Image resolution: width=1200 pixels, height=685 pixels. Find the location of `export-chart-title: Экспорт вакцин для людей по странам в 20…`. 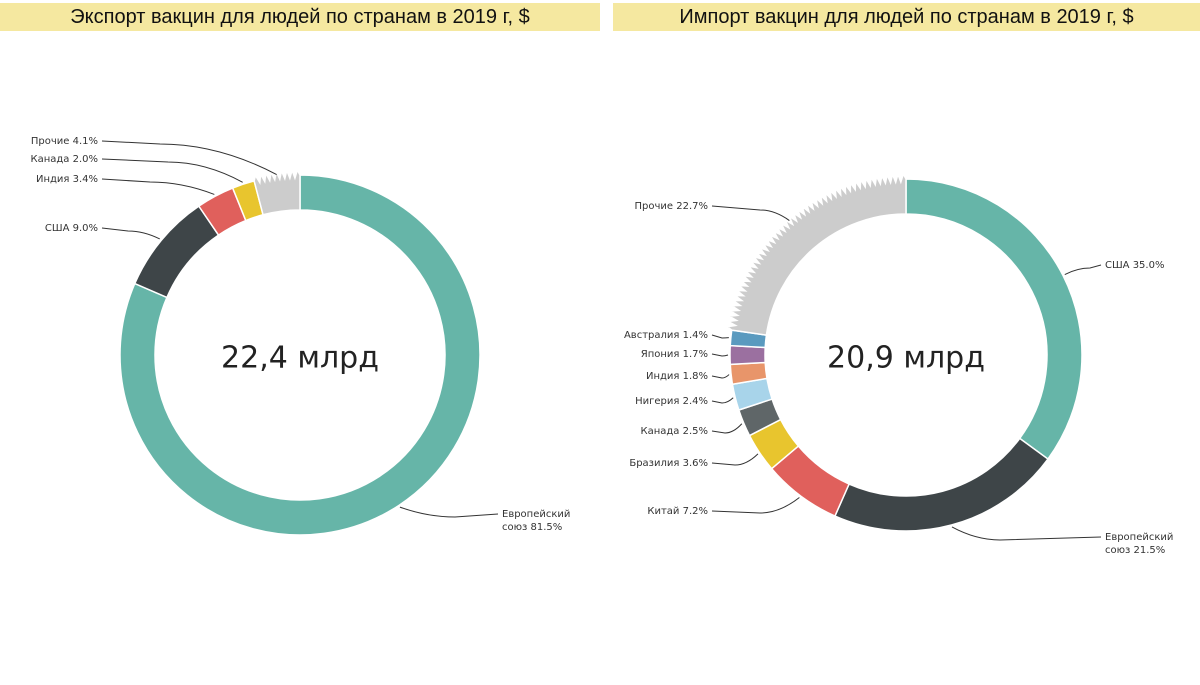

export-chart-title: Экспорт вакцин для людей по странам в 20… is located at coordinates (300, 17).